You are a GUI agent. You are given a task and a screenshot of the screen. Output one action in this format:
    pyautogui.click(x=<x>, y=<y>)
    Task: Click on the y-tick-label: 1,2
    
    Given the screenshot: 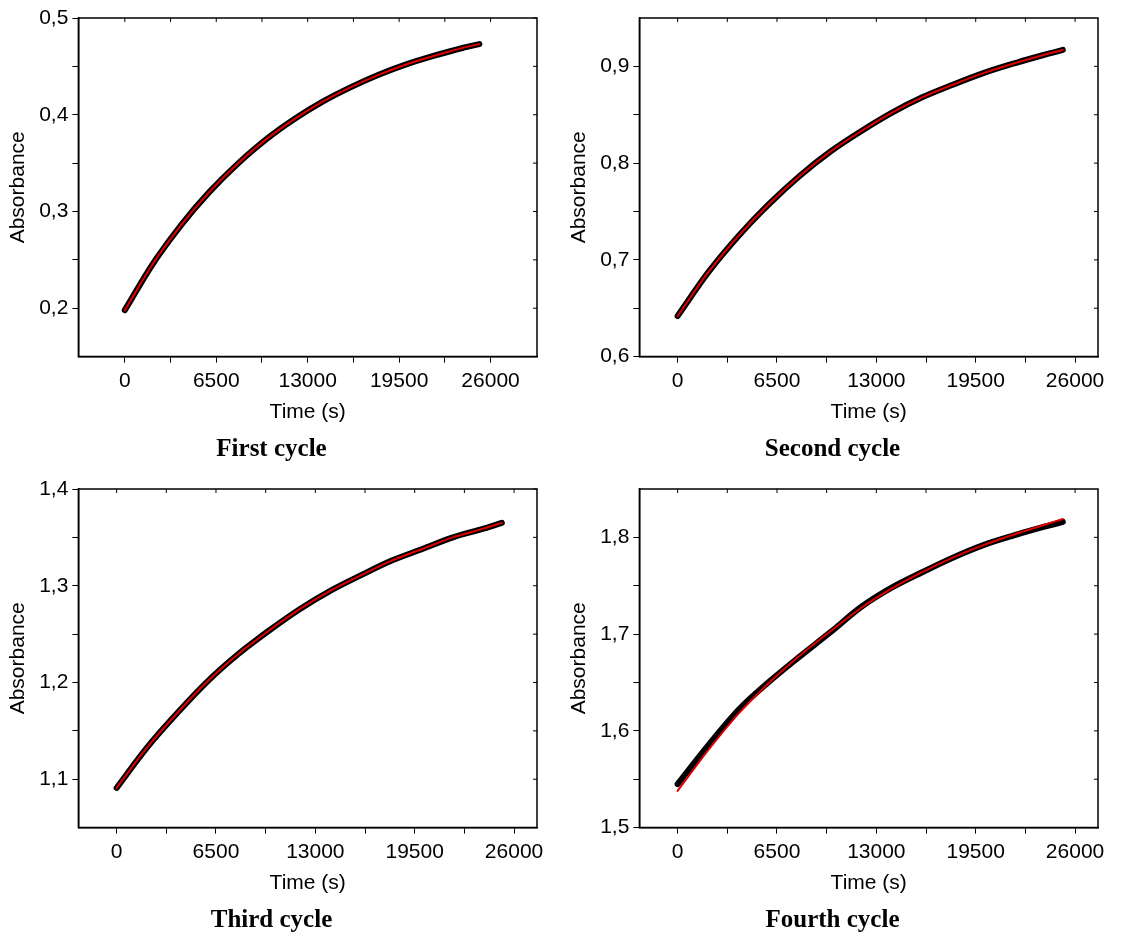 What is the action you would take?
    pyautogui.click(x=54, y=681)
    